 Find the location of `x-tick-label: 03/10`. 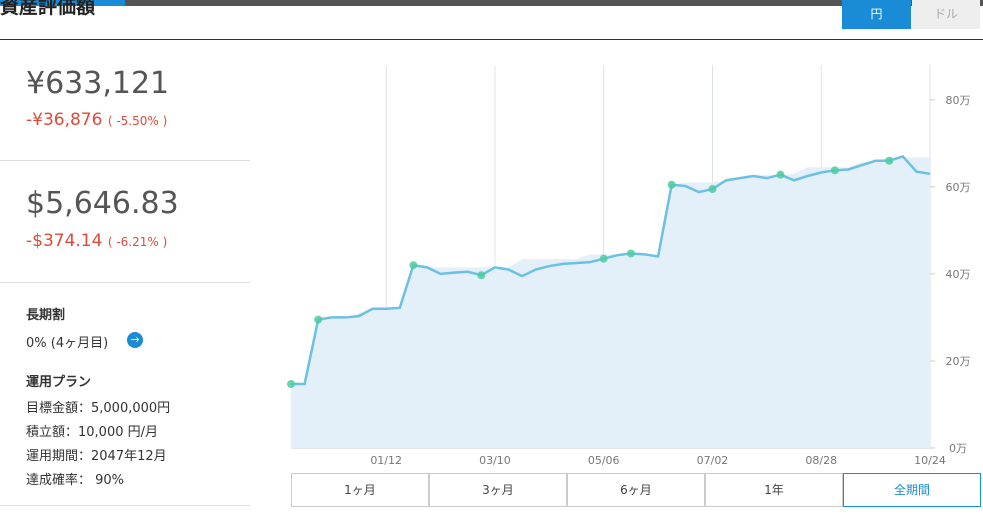

x-tick-label: 03/10 is located at coordinates (495, 460).